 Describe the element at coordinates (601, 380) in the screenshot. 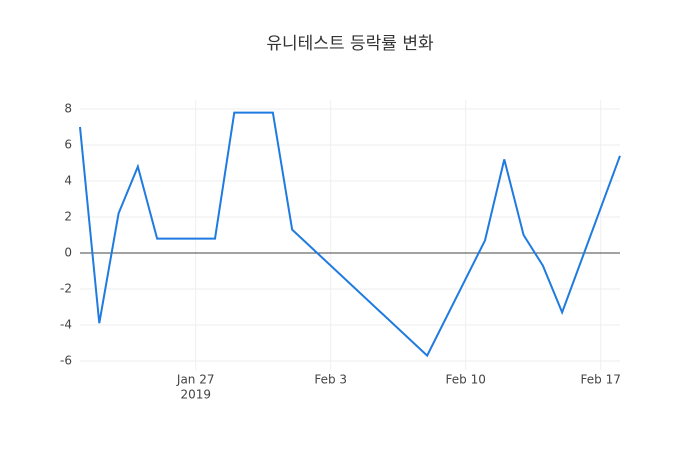

I see `x-tick-label: Feb 17` at that location.